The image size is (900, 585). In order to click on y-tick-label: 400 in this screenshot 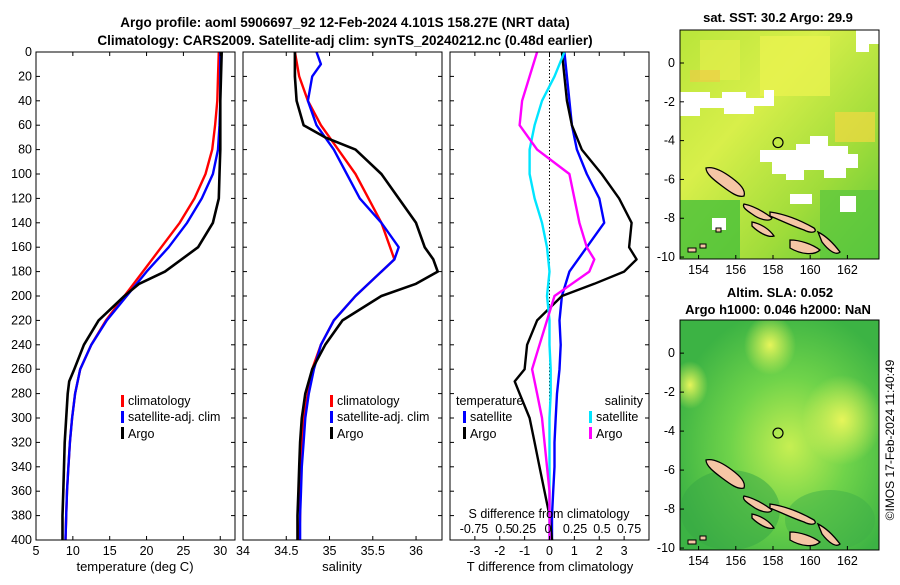, I will do `click(21, 540)`.